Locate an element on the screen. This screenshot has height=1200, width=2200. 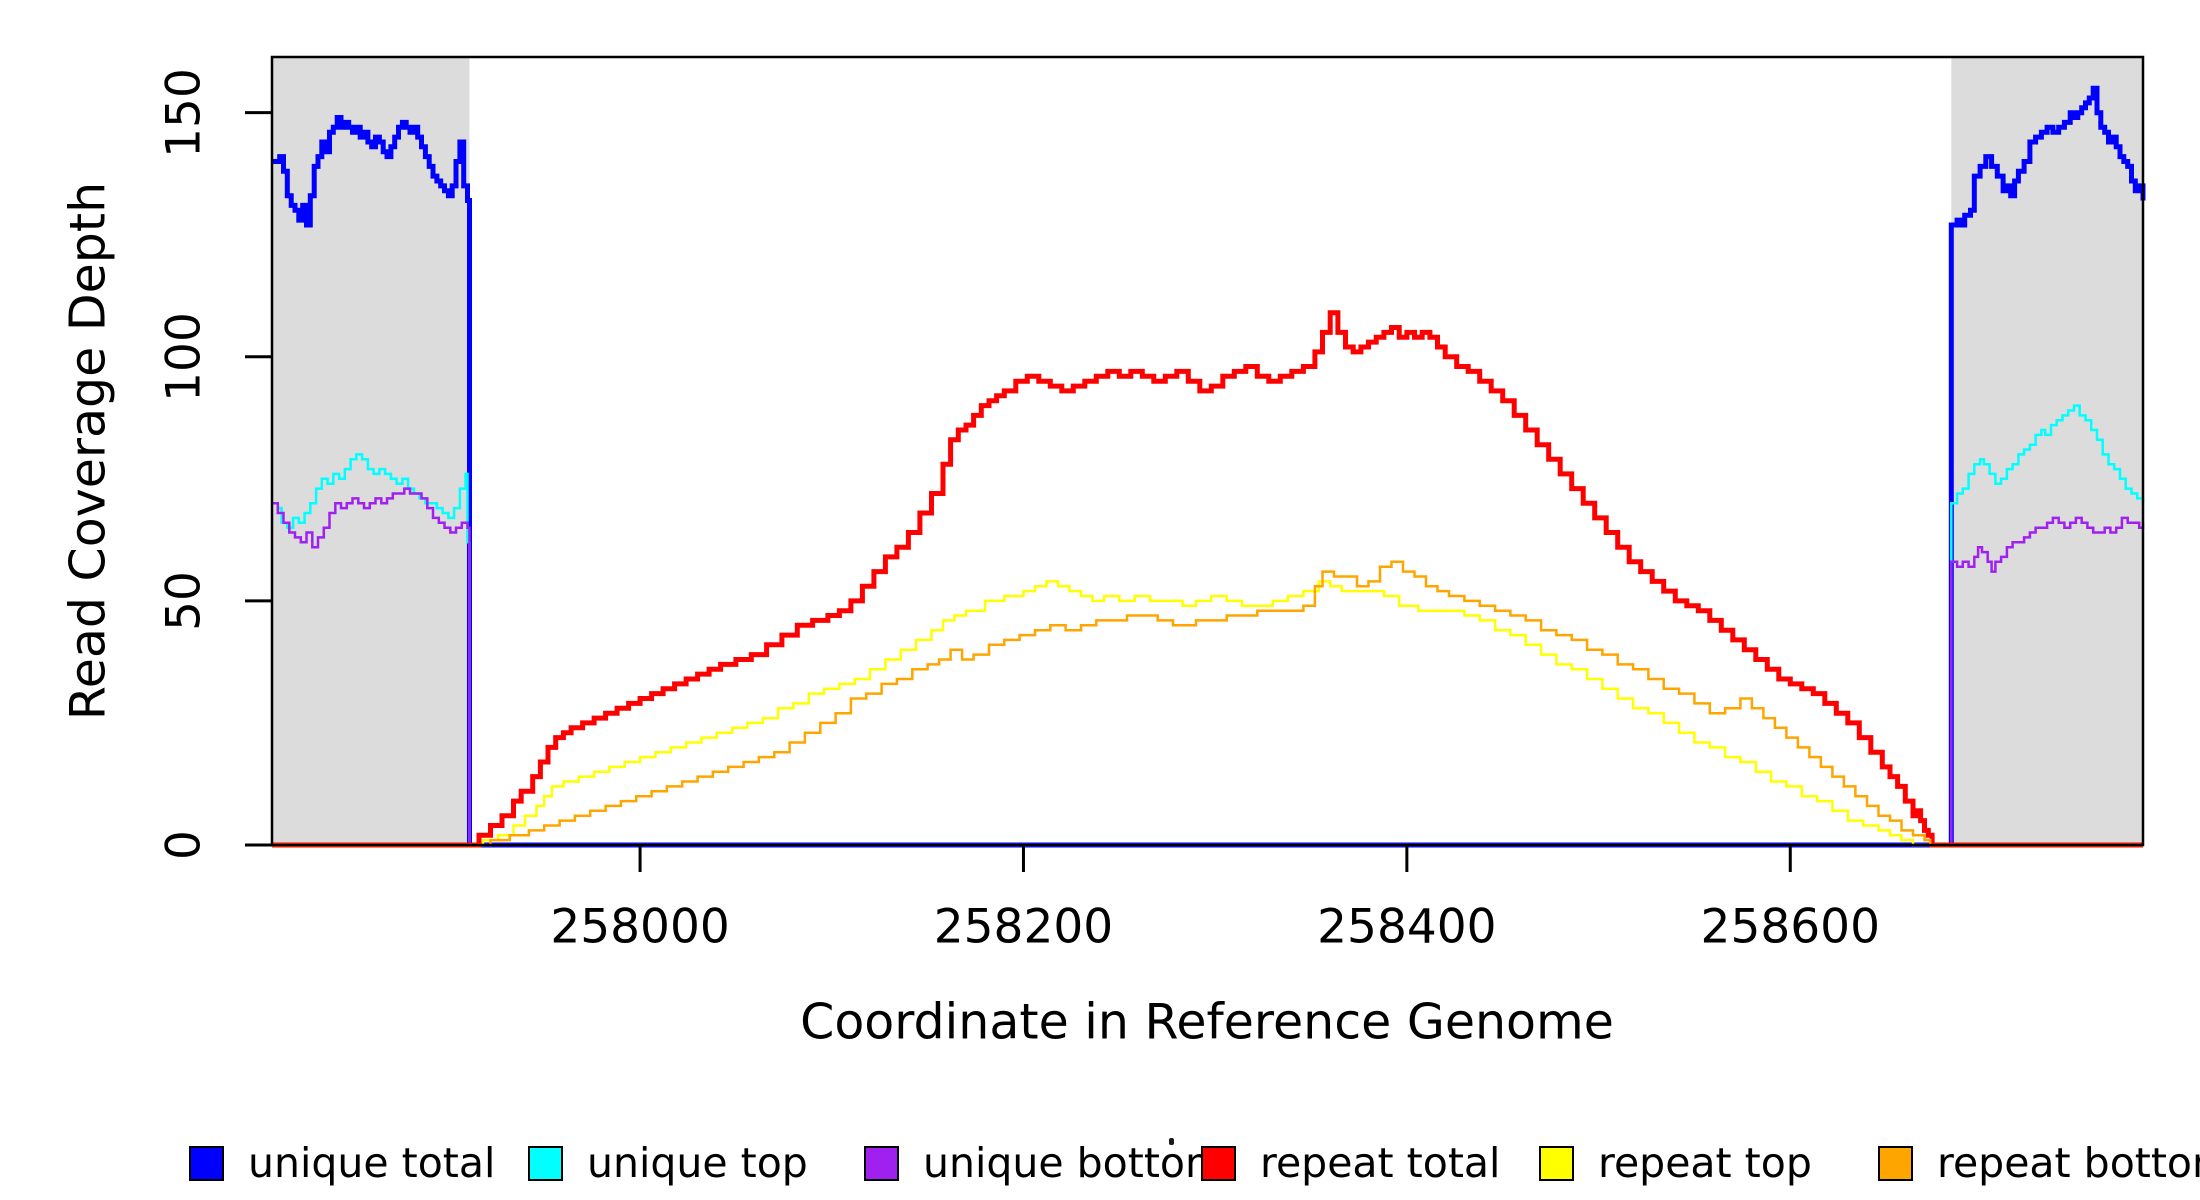
legend-item-unique-top: unique top is located at coordinates (668, 1163).